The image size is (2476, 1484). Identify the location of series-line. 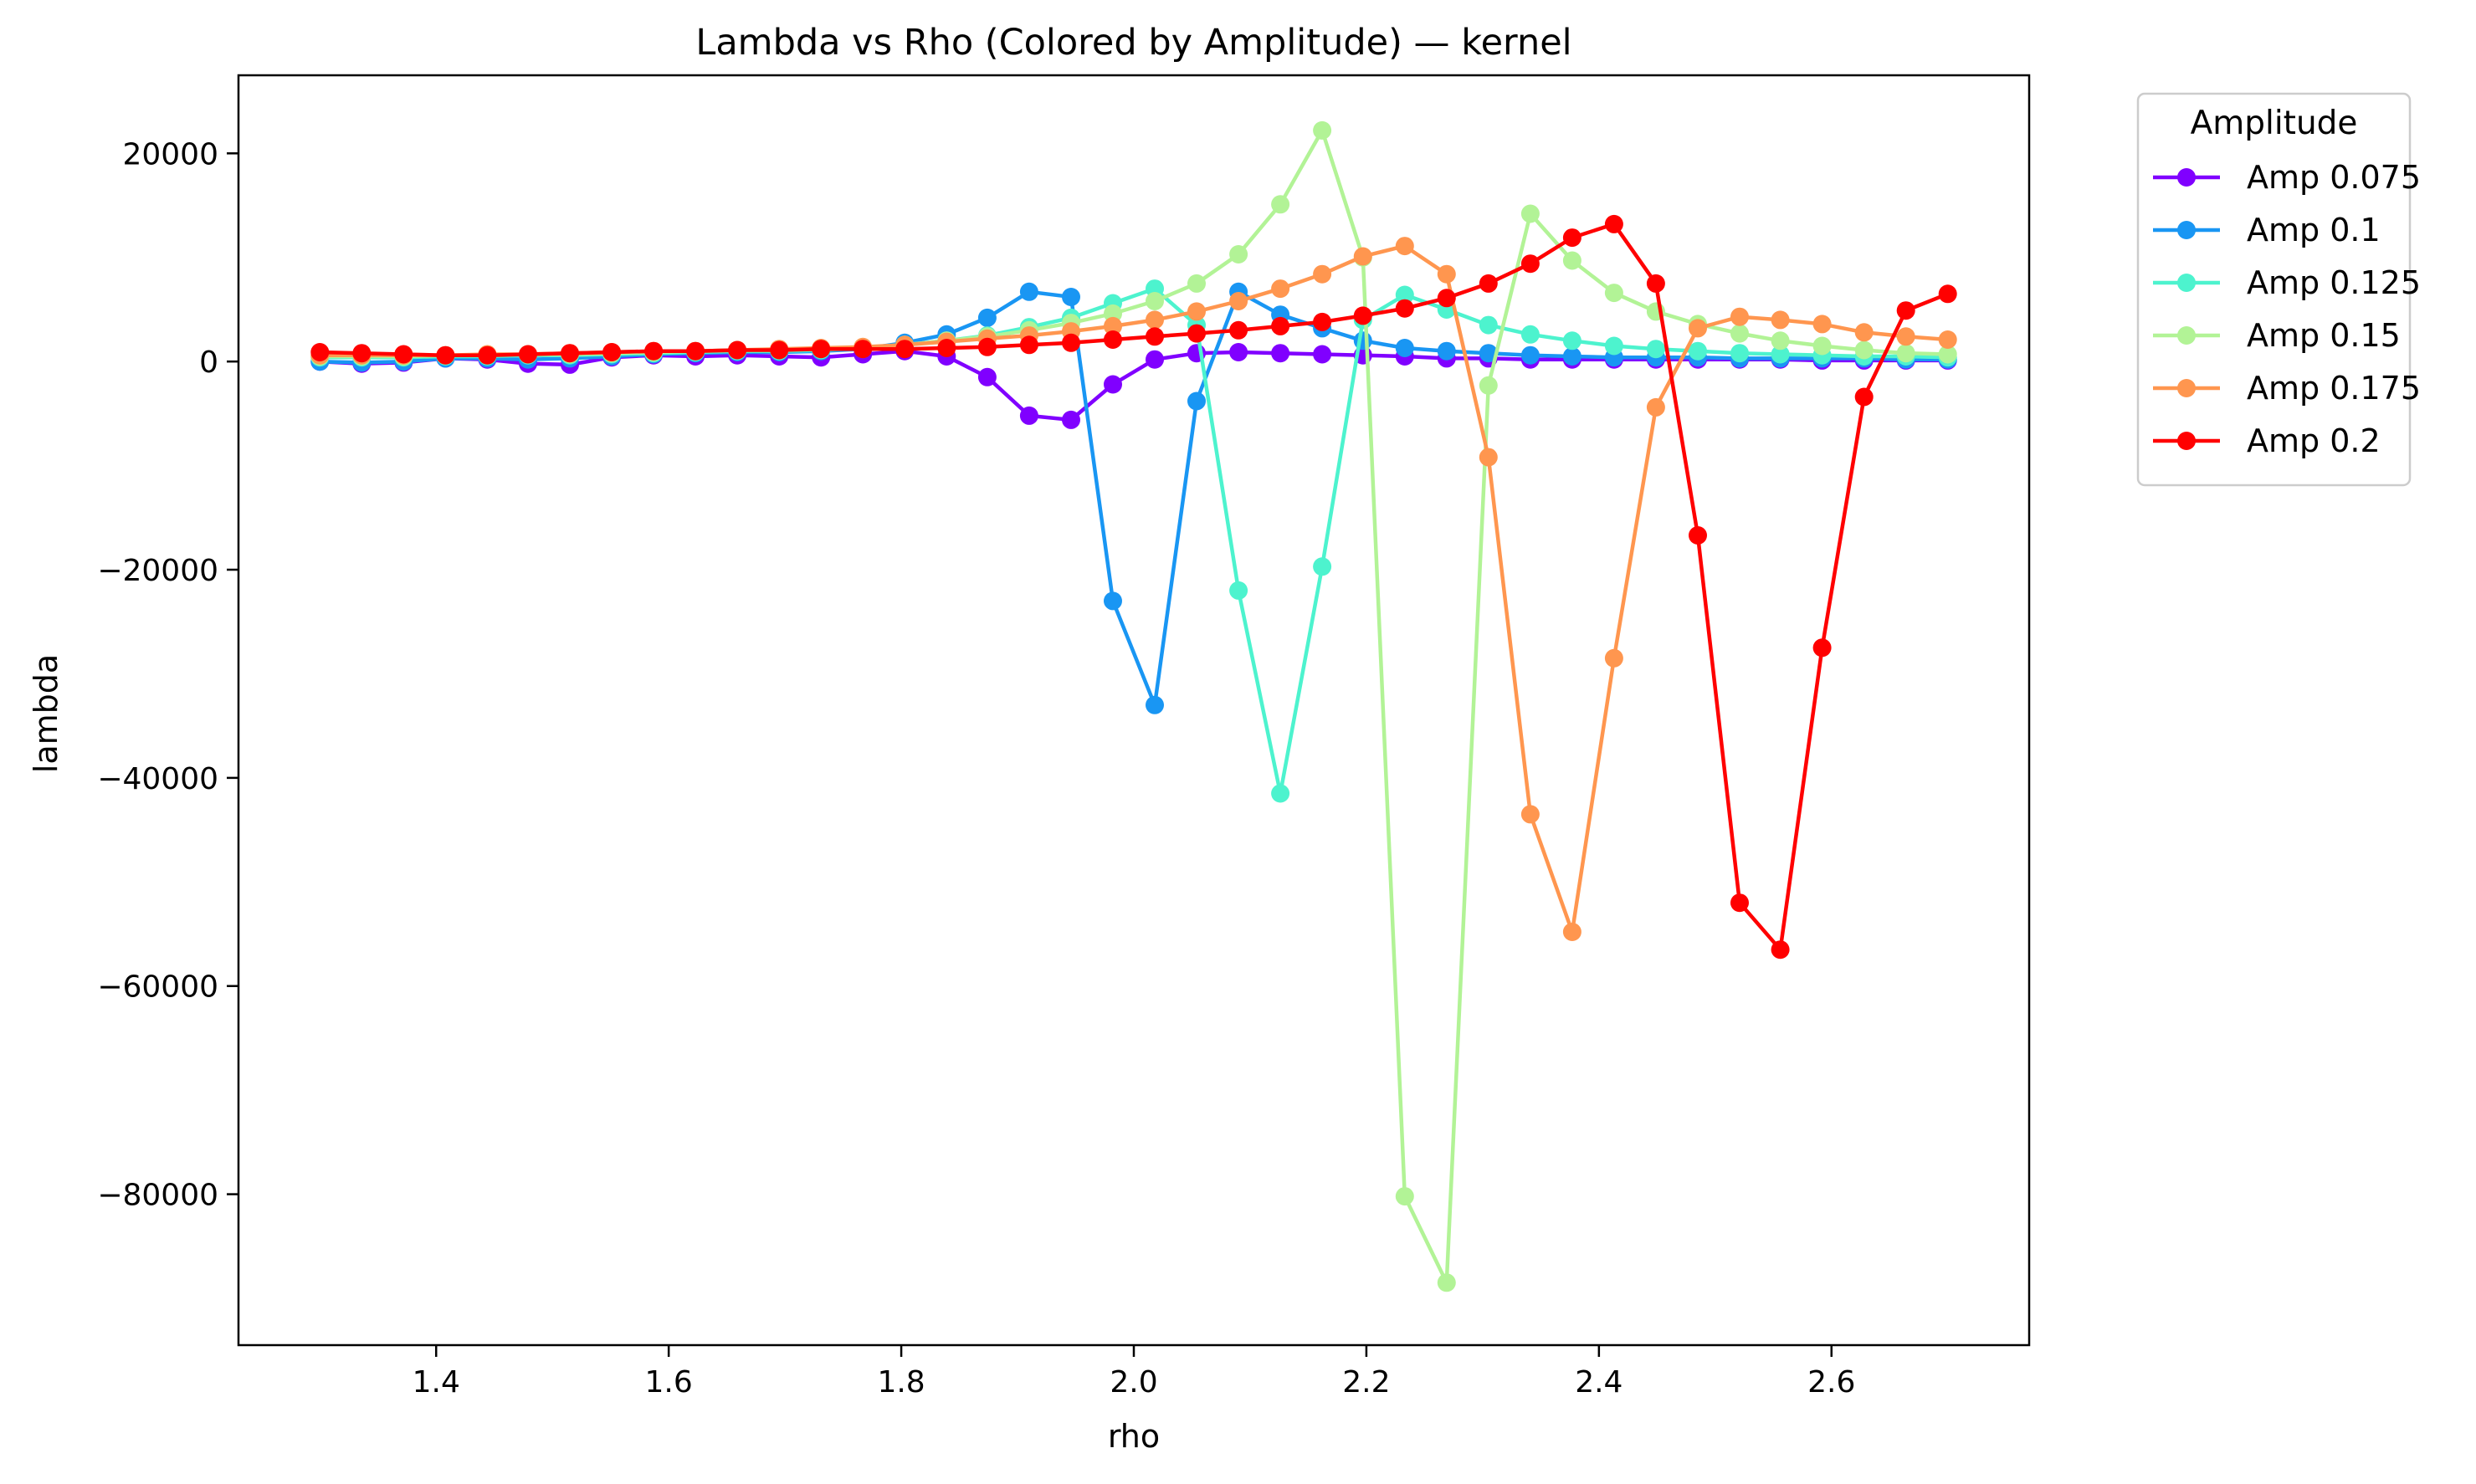
(1134, 385).